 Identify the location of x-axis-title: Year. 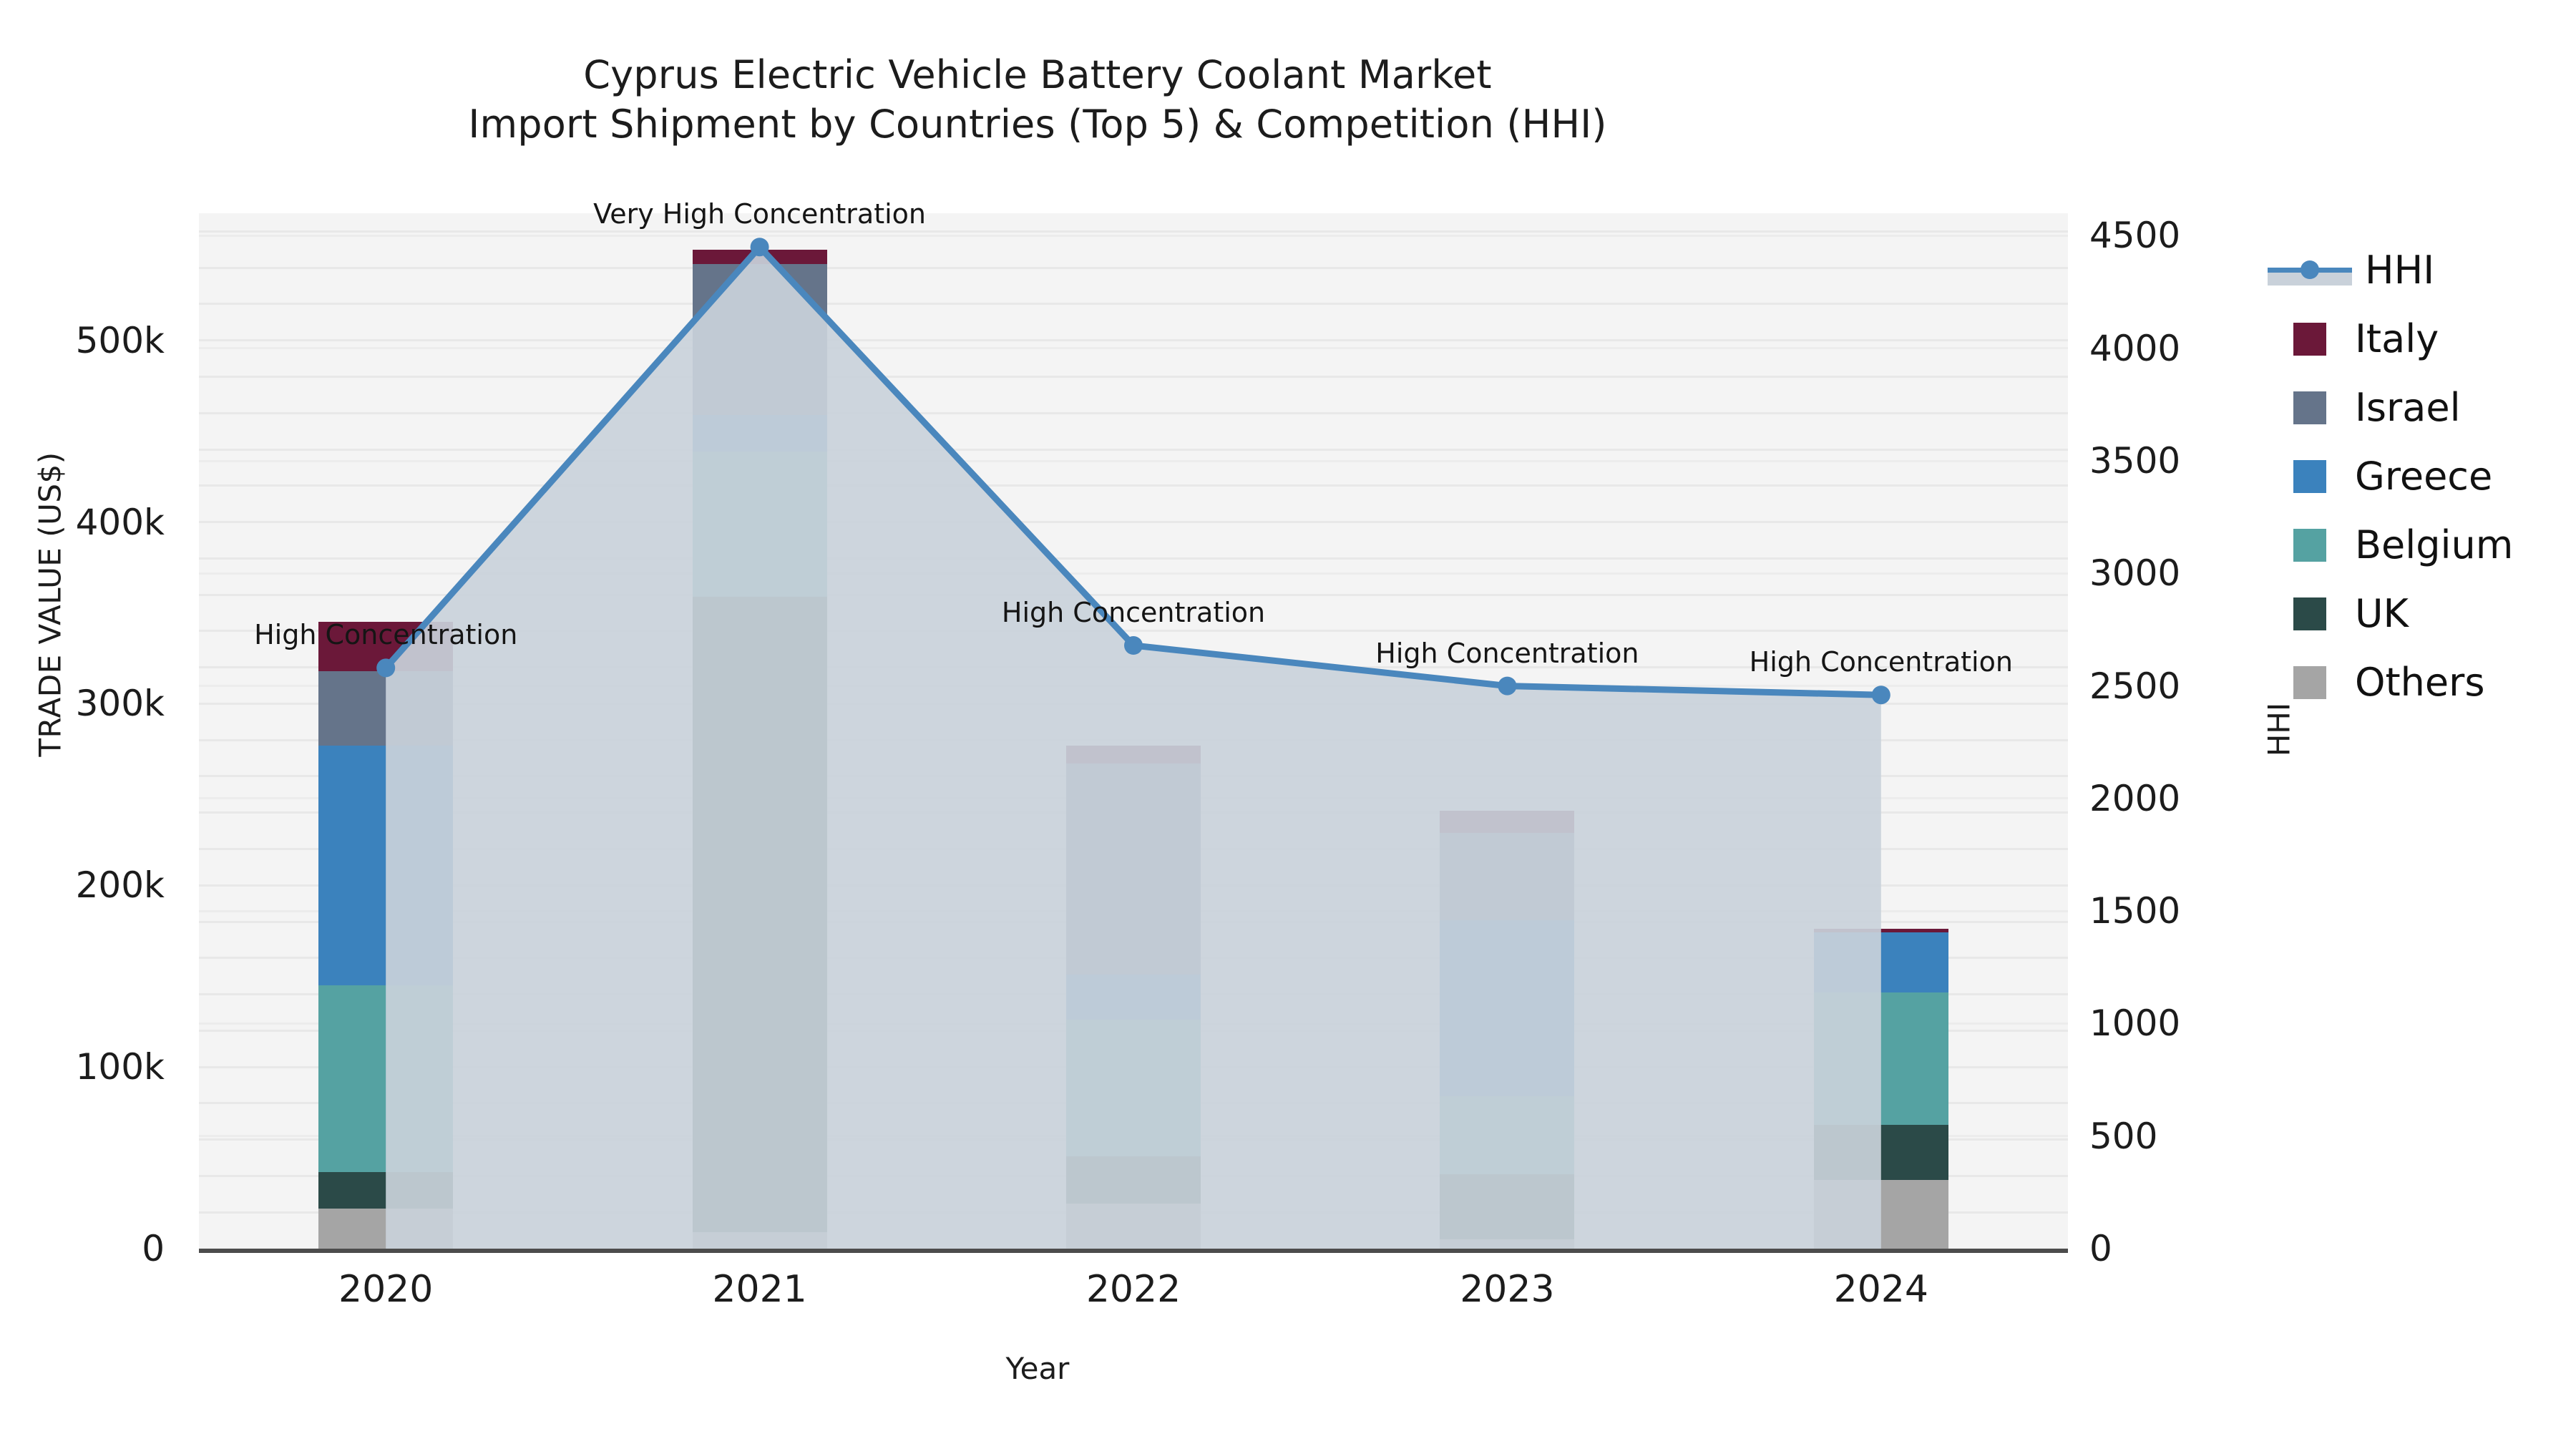
(1037, 1368).